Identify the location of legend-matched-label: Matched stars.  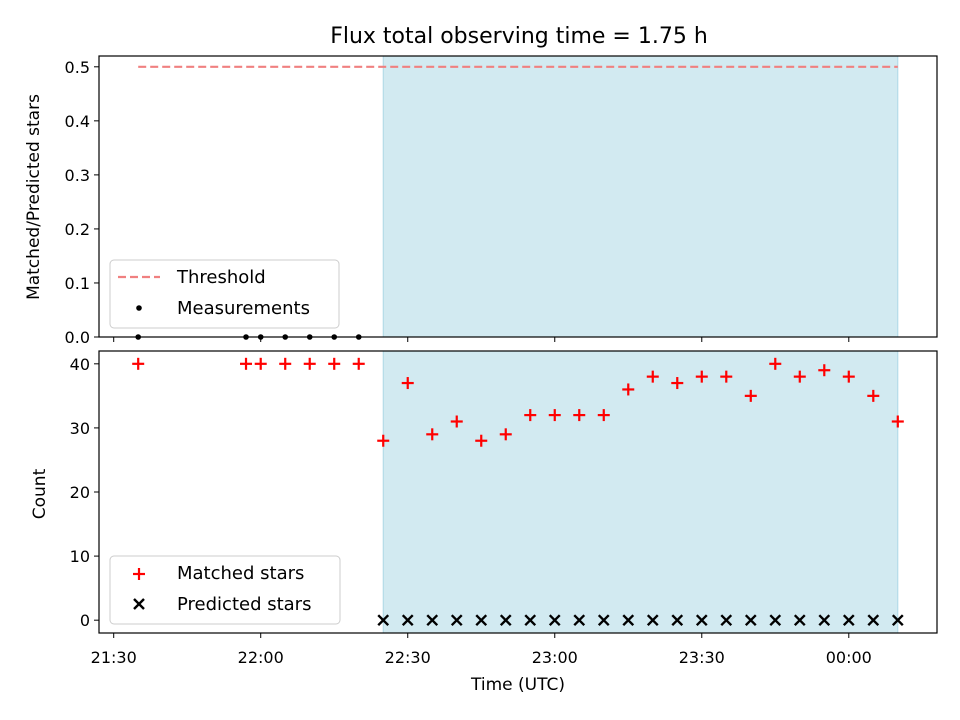
(240, 573).